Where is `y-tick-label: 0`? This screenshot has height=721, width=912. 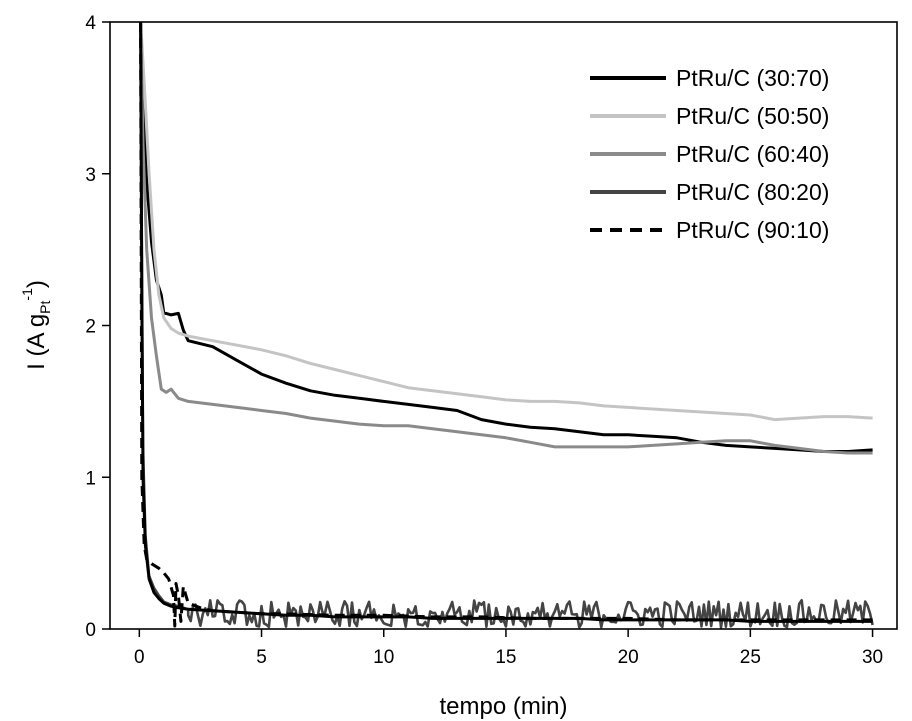
y-tick-label: 0 is located at coordinates (90, 630).